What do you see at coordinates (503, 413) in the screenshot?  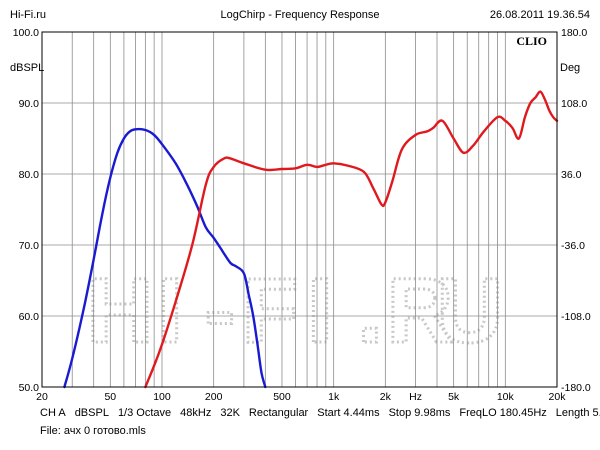 I see `parameter-item: FreqLO 180.45Hz` at bounding box center [503, 413].